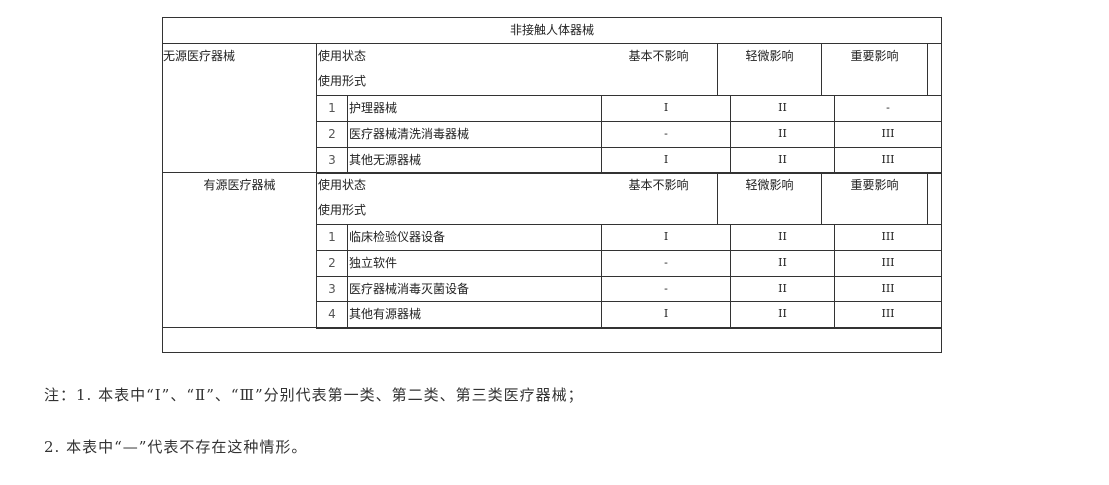 Image resolution: width=1109 pixels, height=485 pixels. I want to click on row-name: 独立软件, so click(474, 263).